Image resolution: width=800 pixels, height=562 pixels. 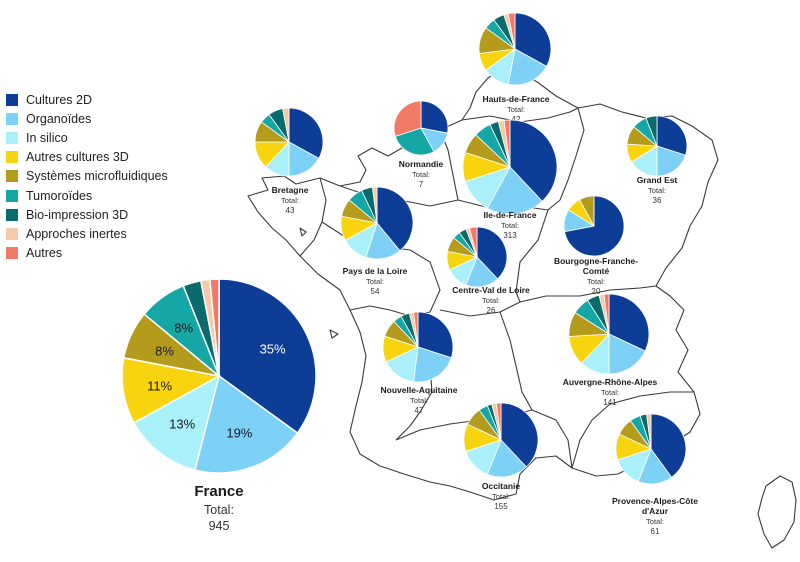 What do you see at coordinates (380, 311) in the screenshot?
I see `border-pdl-naq` at bounding box center [380, 311].